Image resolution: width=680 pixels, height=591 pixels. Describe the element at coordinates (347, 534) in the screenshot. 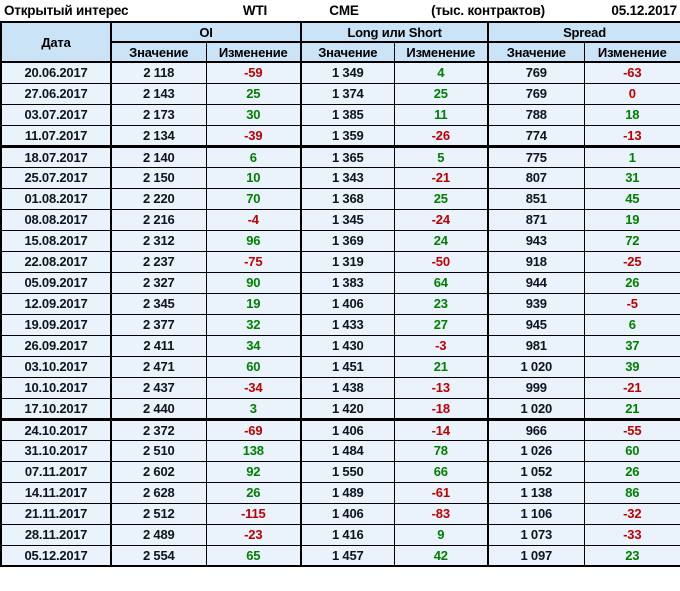

I see `value-cell: 1 416` at that location.